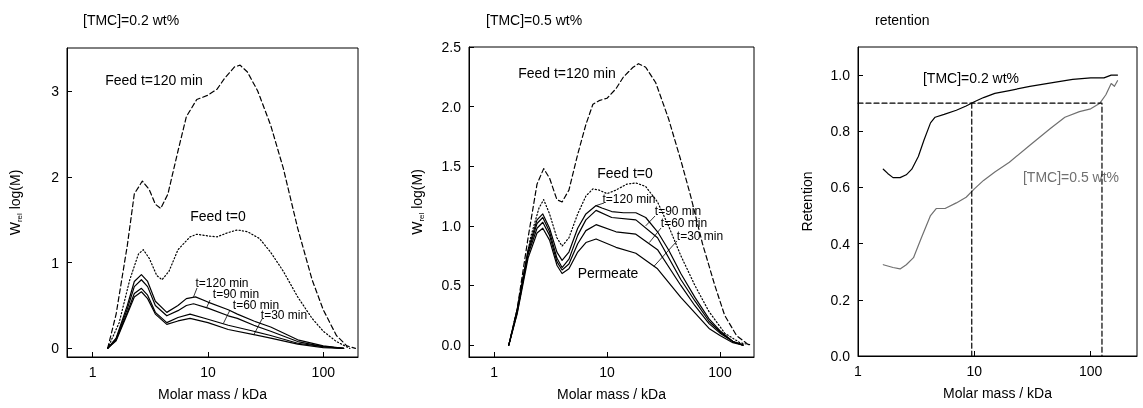  I want to click on annotation: Permeate, so click(608, 273).